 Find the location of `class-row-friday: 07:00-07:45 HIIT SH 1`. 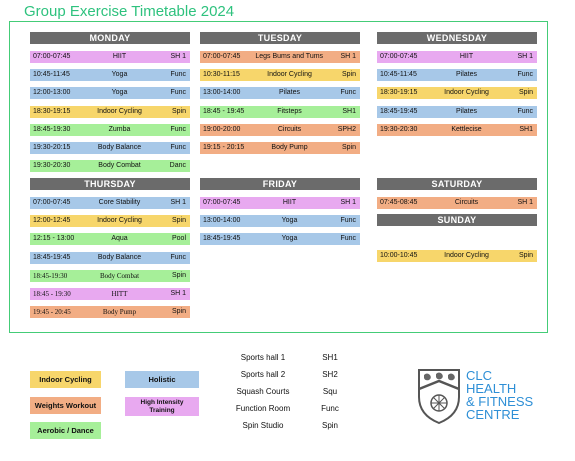

class-row-friday: 07:00-07:45 HIIT SH 1 is located at coordinates (280, 203).